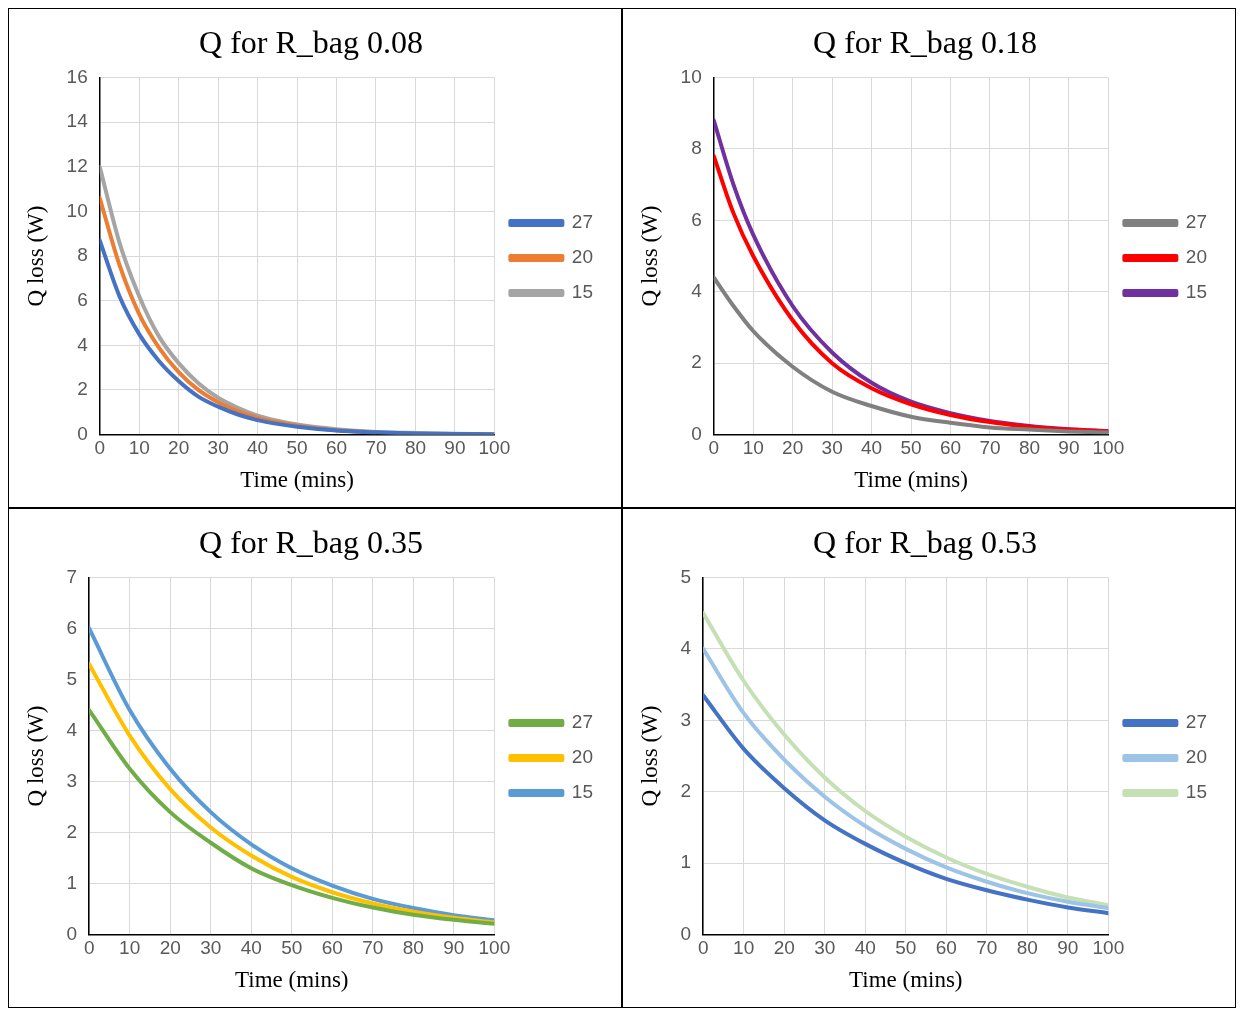 This screenshot has height=1016, width=1250. I want to click on y-tick-label: 16, so click(77, 76).